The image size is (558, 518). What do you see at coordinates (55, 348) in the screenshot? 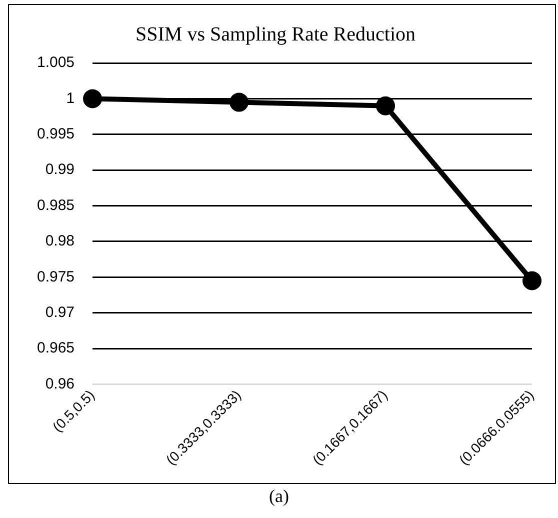
I see `y-tick-label: 0.965` at bounding box center [55, 348].